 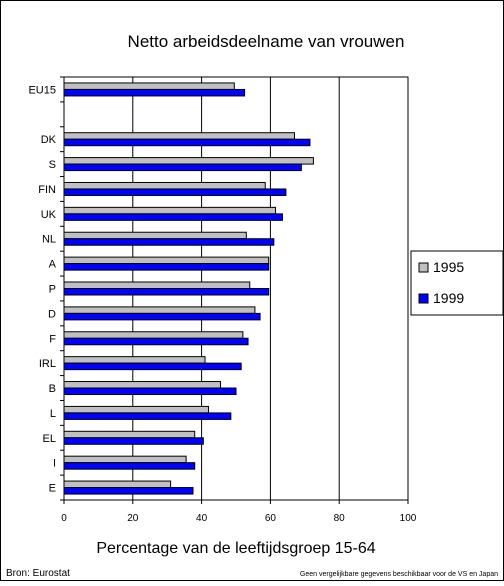 I want to click on bar-1995-UK, so click(x=170, y=210).